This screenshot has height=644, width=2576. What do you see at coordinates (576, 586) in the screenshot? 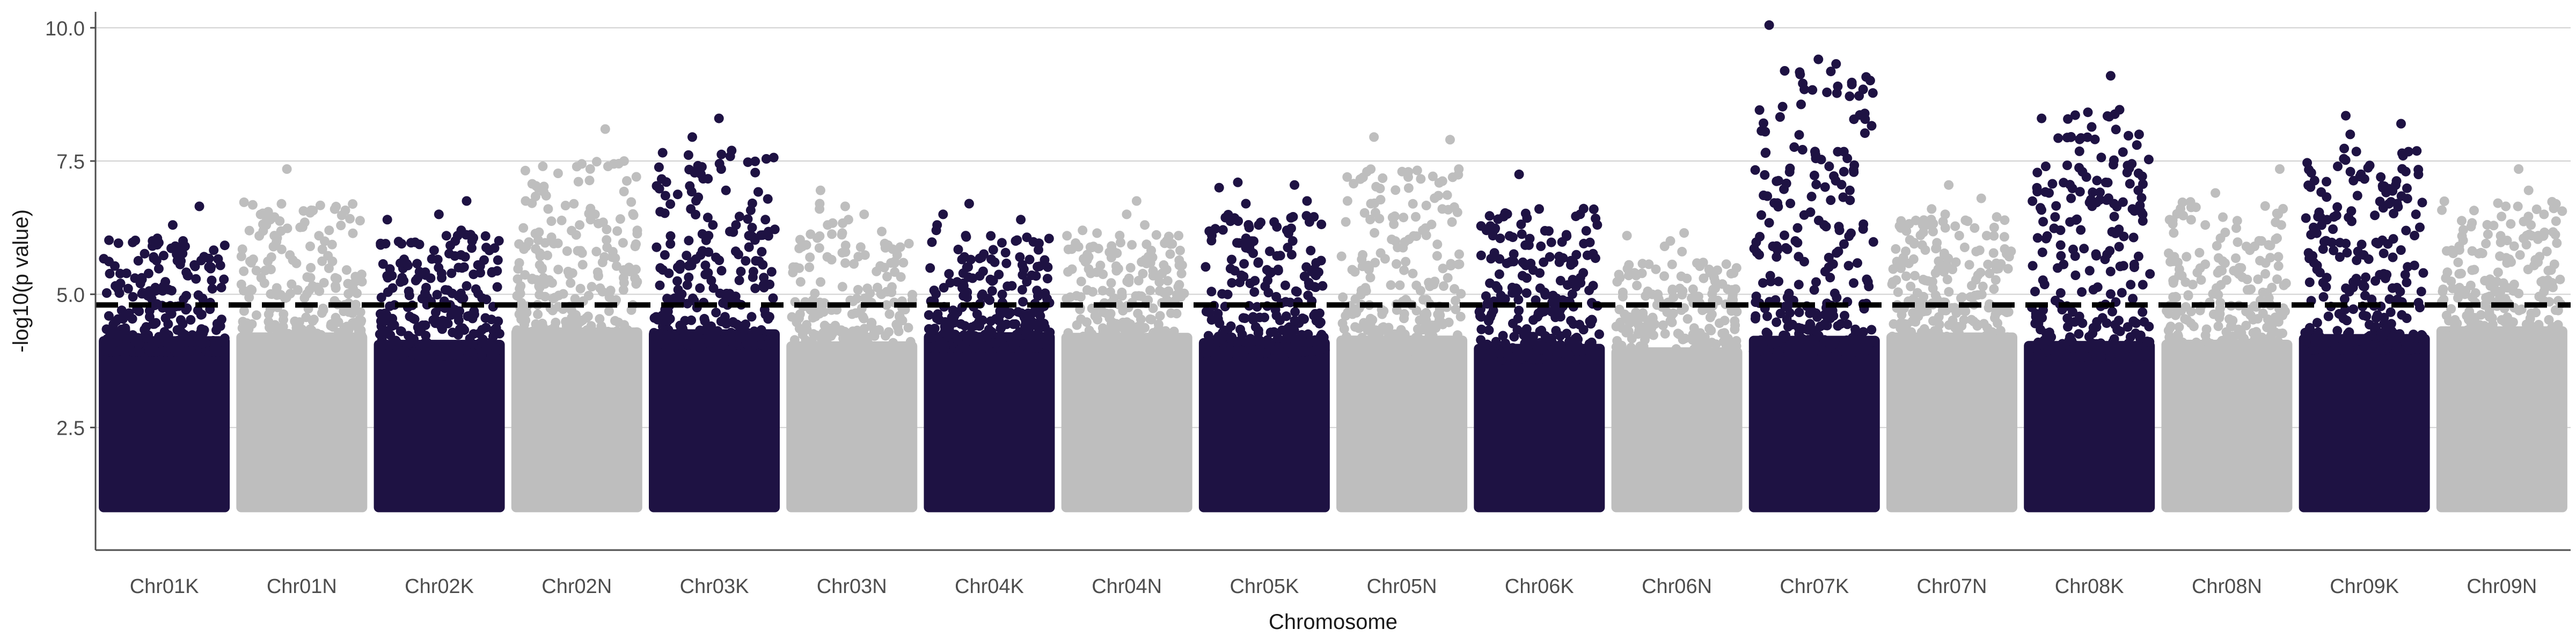
I see `x-tick-label: Chr02N` at bounding box center [576, 586].